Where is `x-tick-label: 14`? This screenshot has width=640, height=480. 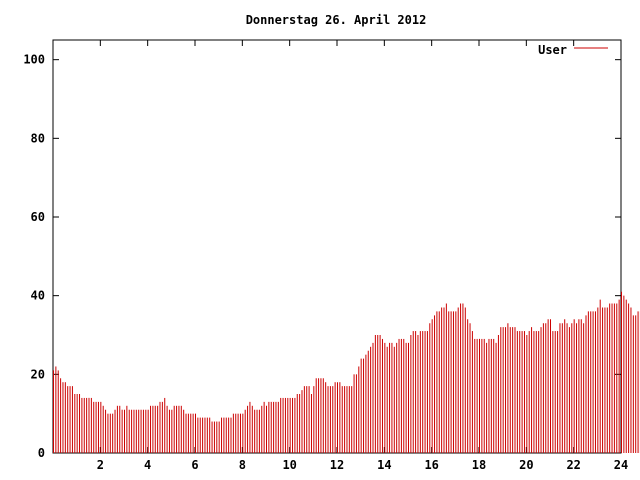
x-tick-label: 14 is located at coordinates (384, 465).